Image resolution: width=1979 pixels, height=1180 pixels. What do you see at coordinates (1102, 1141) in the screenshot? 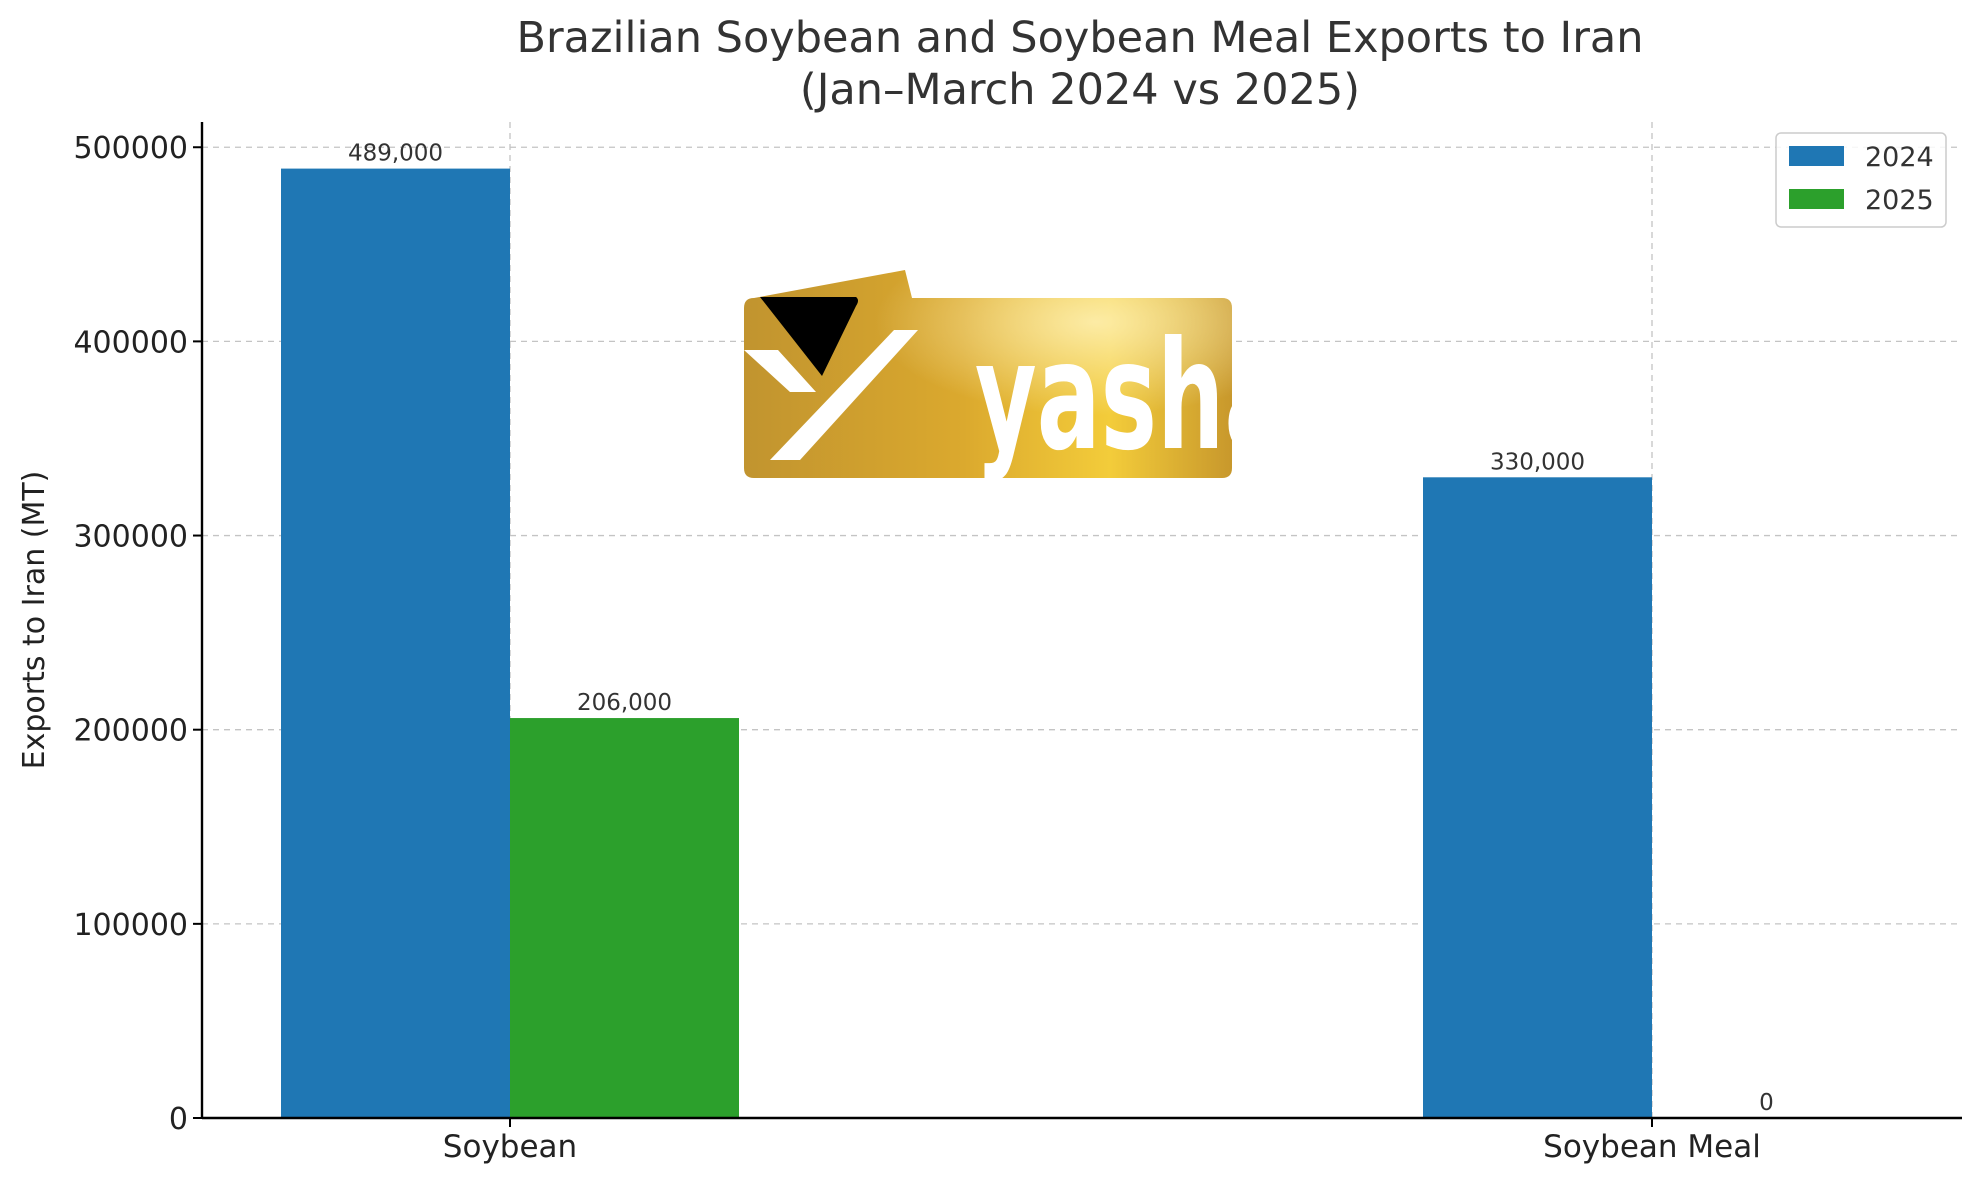
I see `x-axis-ticks: Soybean Soybean Meal` at bounding box center [1102, 1141].